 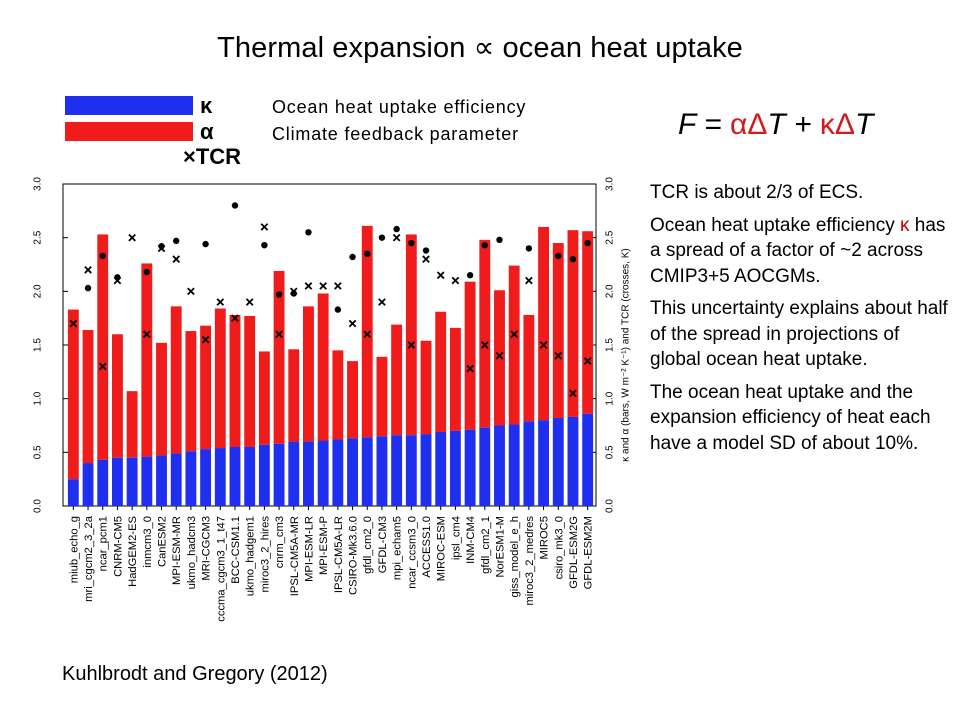 What do you see at coordinates (38, 398) in the screenshot?
I see `y-tick-label-left: 1.0` at bounding box center [38, 398].